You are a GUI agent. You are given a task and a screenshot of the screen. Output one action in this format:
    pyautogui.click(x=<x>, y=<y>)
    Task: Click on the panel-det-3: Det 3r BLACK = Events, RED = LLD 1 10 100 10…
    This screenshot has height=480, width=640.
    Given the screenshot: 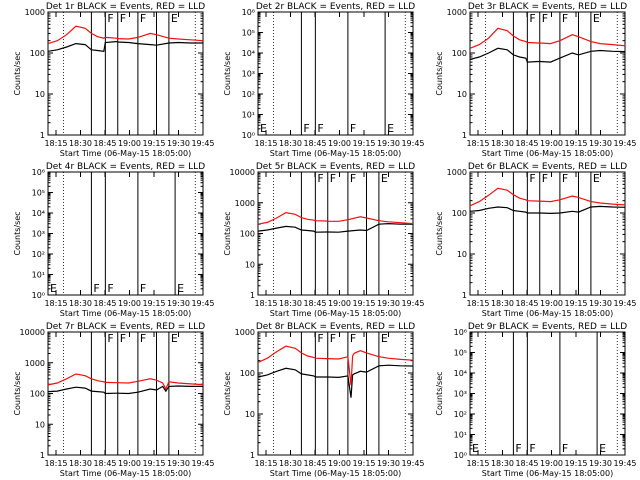 What is the action you would take?
    pyautogui.click(x=536, y=80)
    